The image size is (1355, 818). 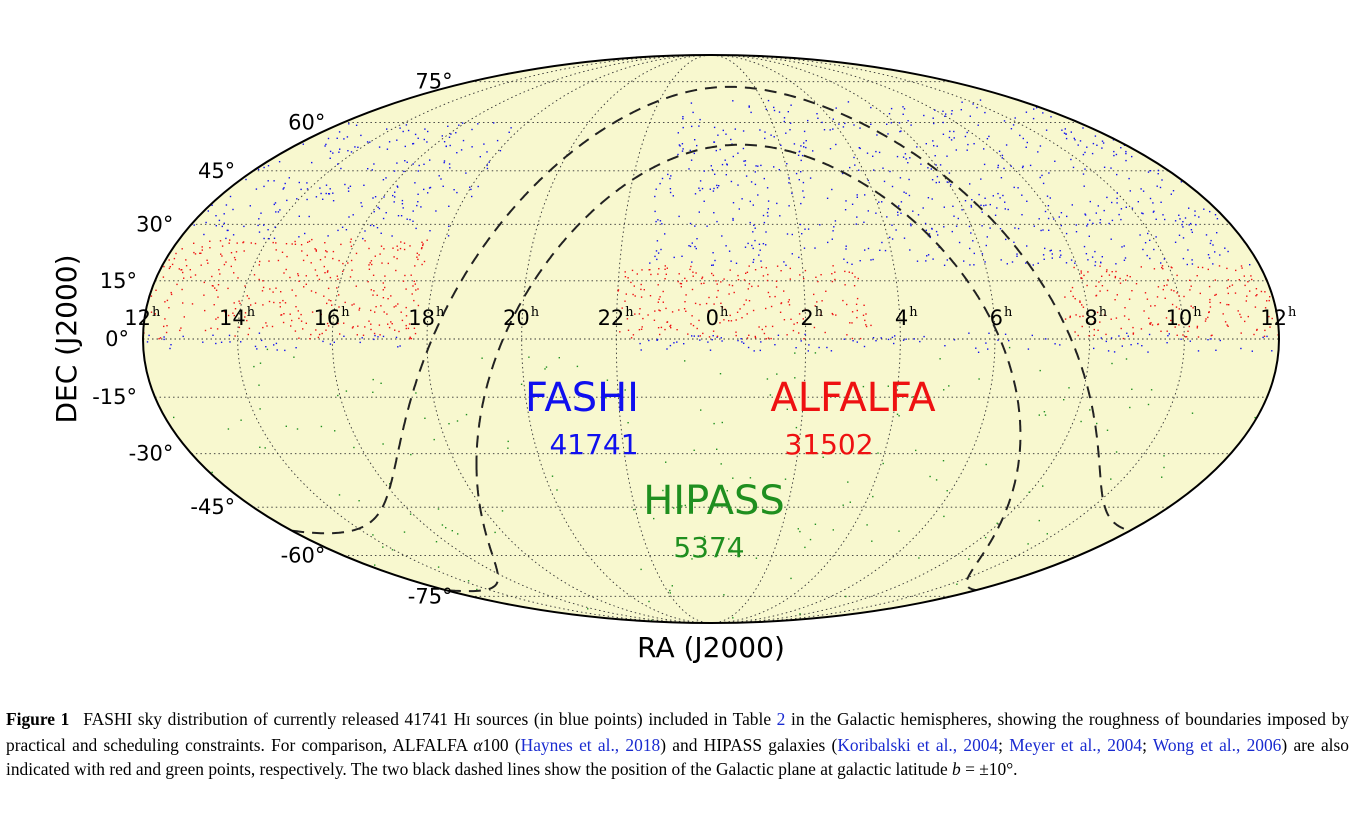 What do you see at coordinates (1217, 745) in the screenshot?
I see `ref-wong-link: Wong et al., 2006` at bounding box center [1217, 745].